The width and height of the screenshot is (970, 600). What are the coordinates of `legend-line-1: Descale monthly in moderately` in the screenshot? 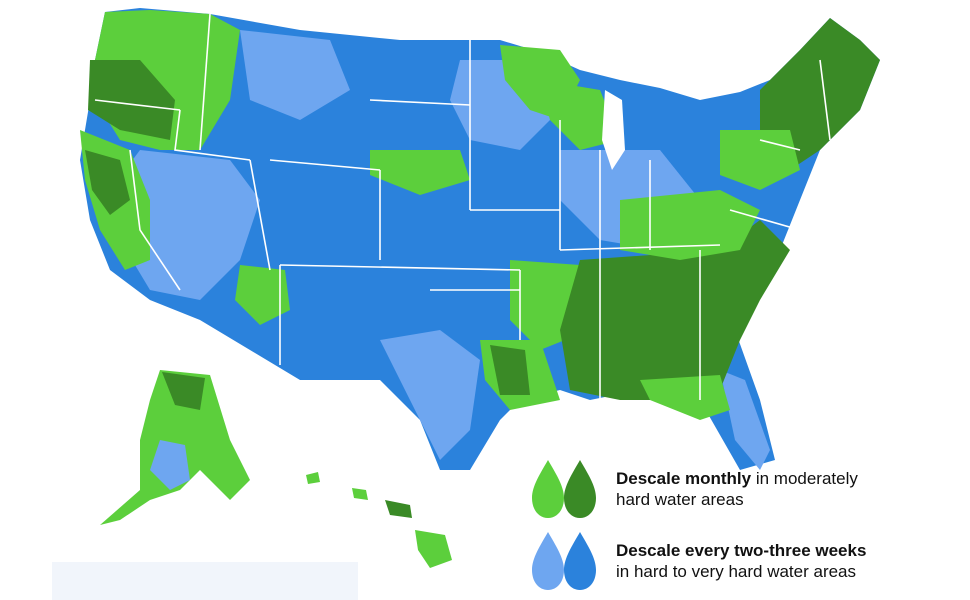 It's located at (737, 478).